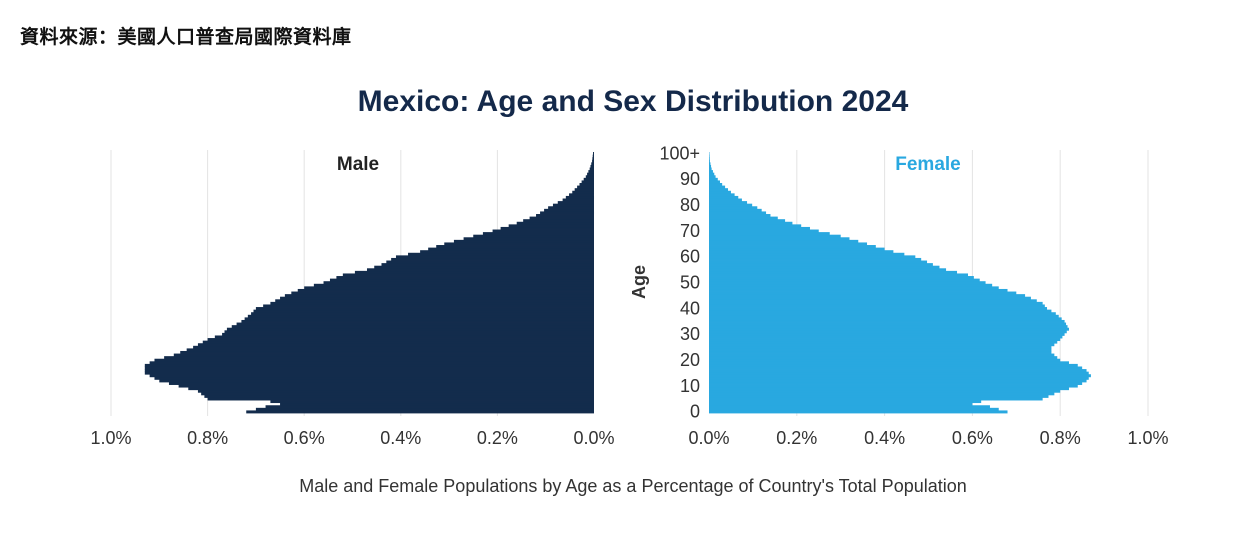  What do you see at coordinates (708, 438) in the screenshot?
I see `female-x-tick-label: 0.0%` at bounding box center [708, 438].